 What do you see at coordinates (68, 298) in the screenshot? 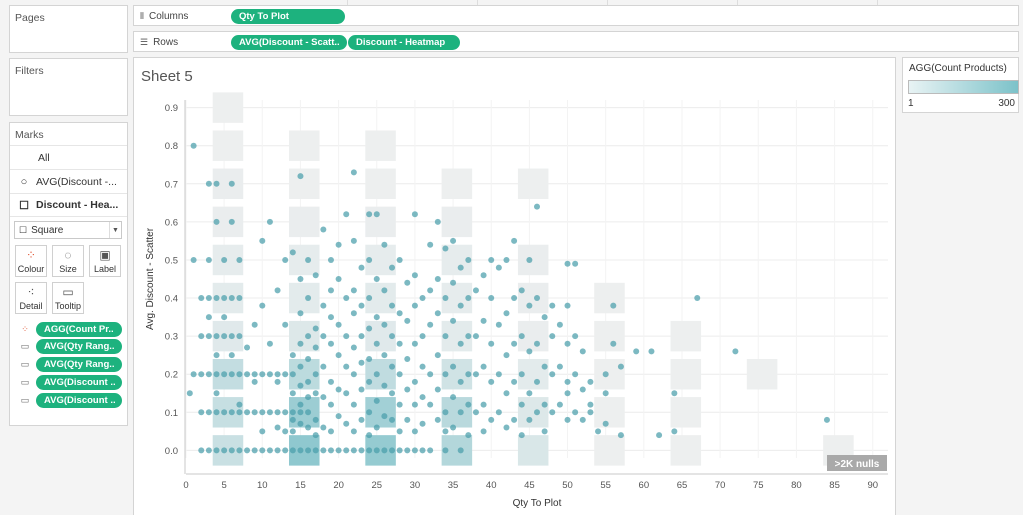
I see `tooltip-button: ▭ Tooltip` at bounding box center [68, 298].